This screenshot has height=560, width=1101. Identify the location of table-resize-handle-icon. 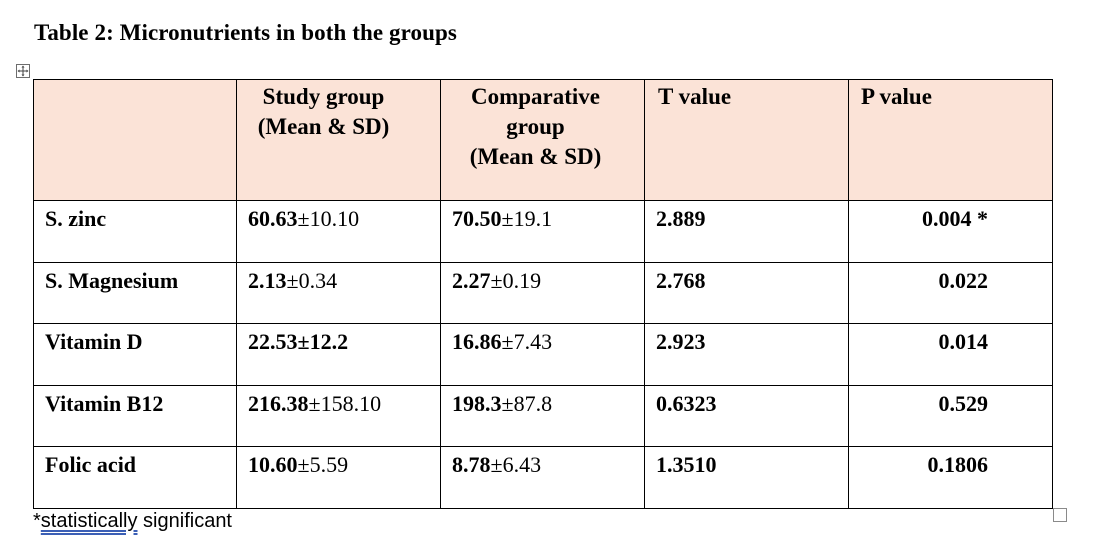
(1060, 515).